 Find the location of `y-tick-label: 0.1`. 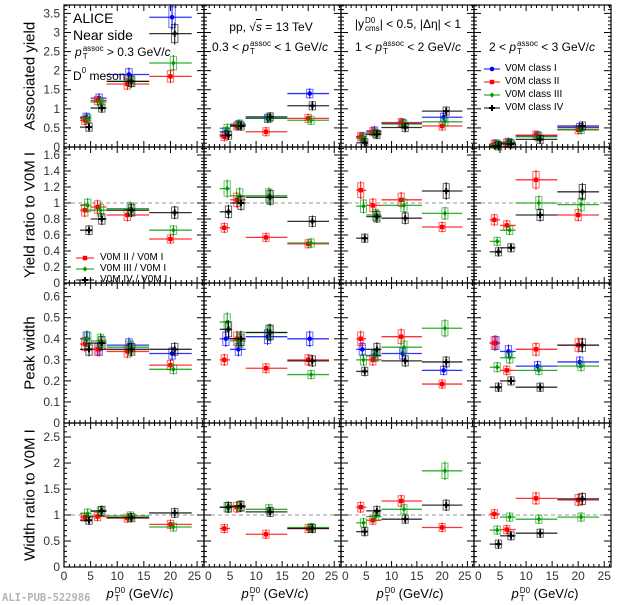

y-tick-label: 0.1 is located at coordinates (51, 402).